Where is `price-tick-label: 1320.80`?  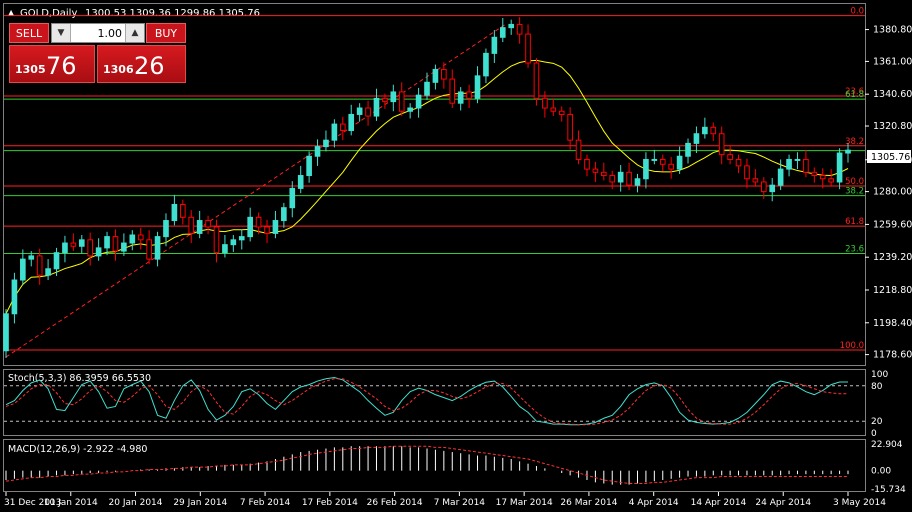 price-tick-label: 1320.80 is located at coordinates (892, 126).